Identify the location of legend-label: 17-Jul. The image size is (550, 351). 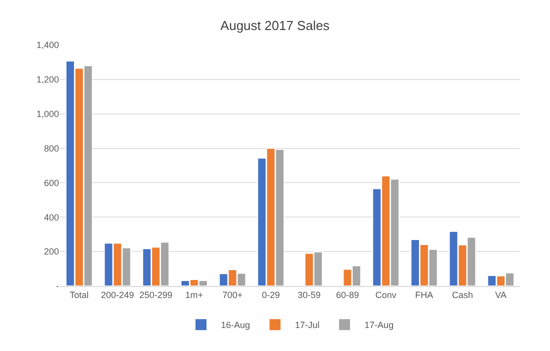
(307, 325).